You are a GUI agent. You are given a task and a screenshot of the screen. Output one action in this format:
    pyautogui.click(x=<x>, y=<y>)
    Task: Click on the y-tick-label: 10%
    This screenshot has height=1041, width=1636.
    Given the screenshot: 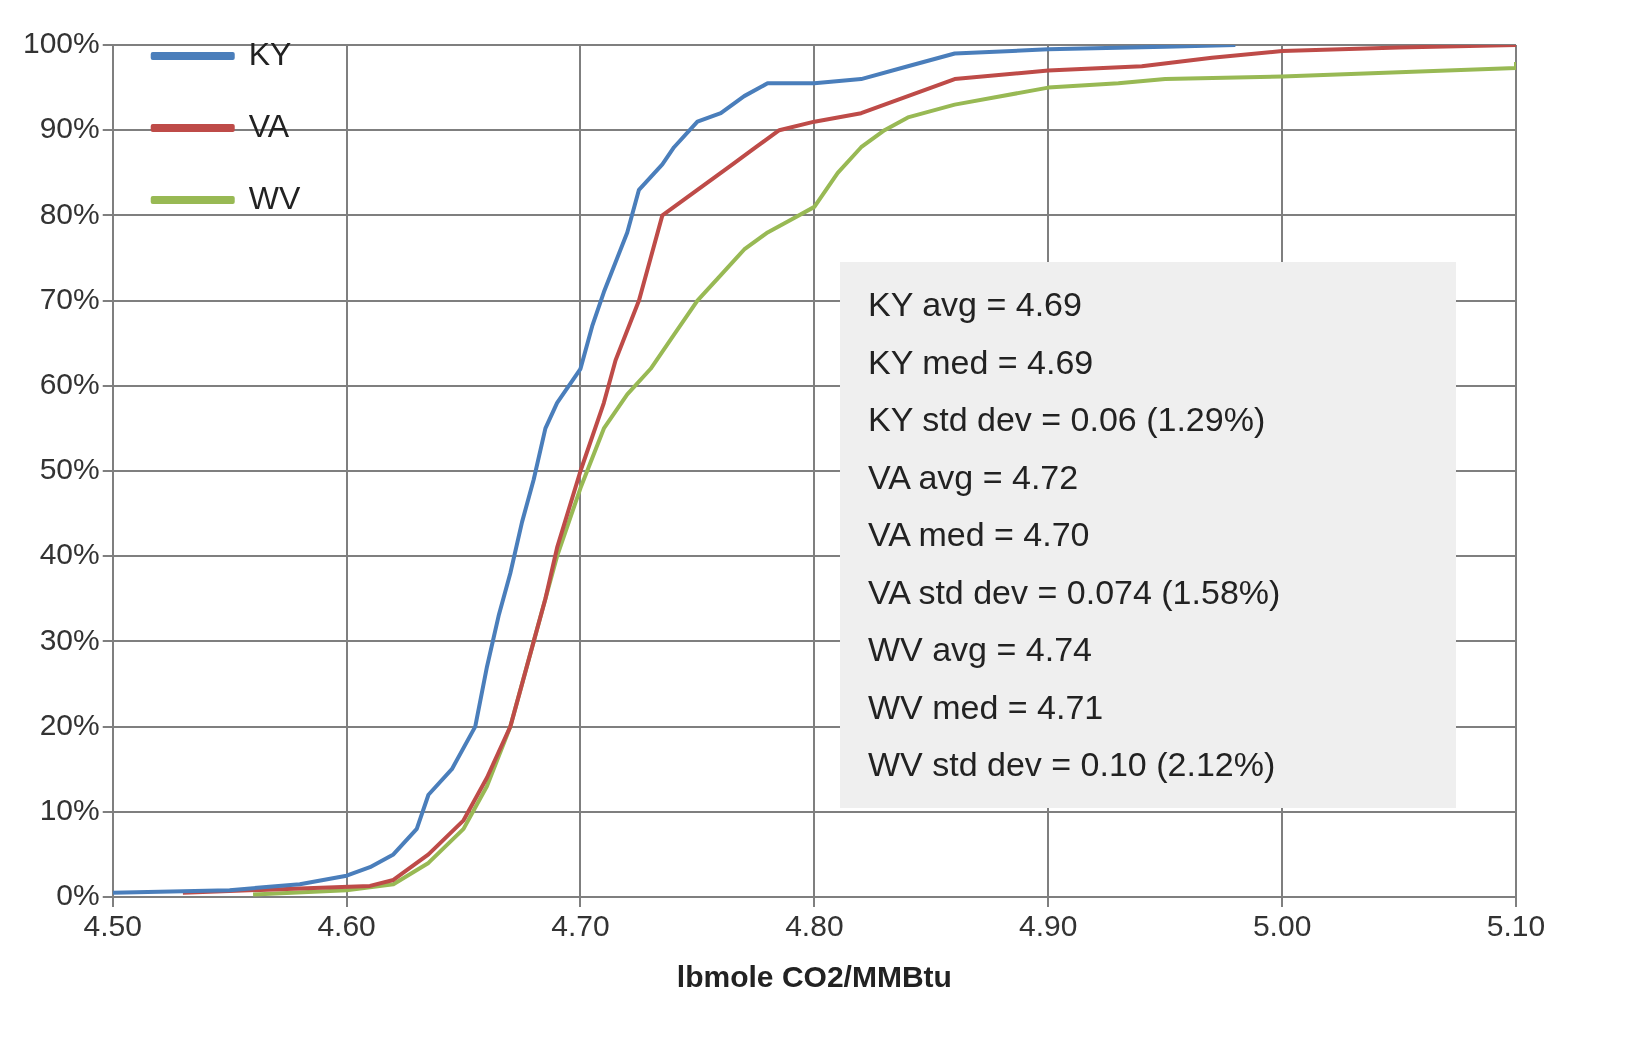 What is the action you would take?
    pyautogui.click(x=69, y=810)
    